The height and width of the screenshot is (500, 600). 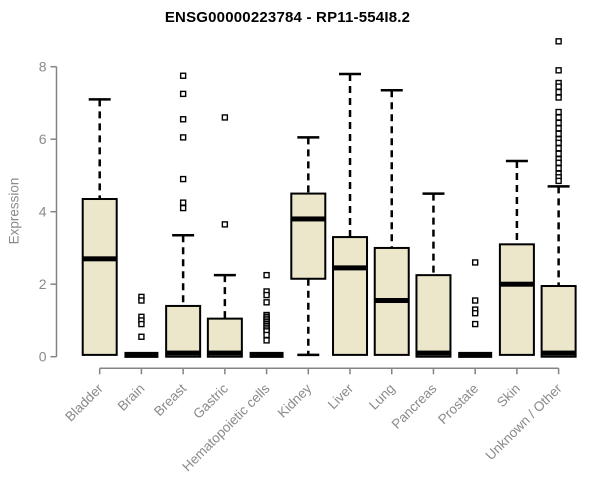 What do you see at coordinates (99, 277) in the screenshot?
I see `boxplot-box-bladder` at bounding box center [99, 277].